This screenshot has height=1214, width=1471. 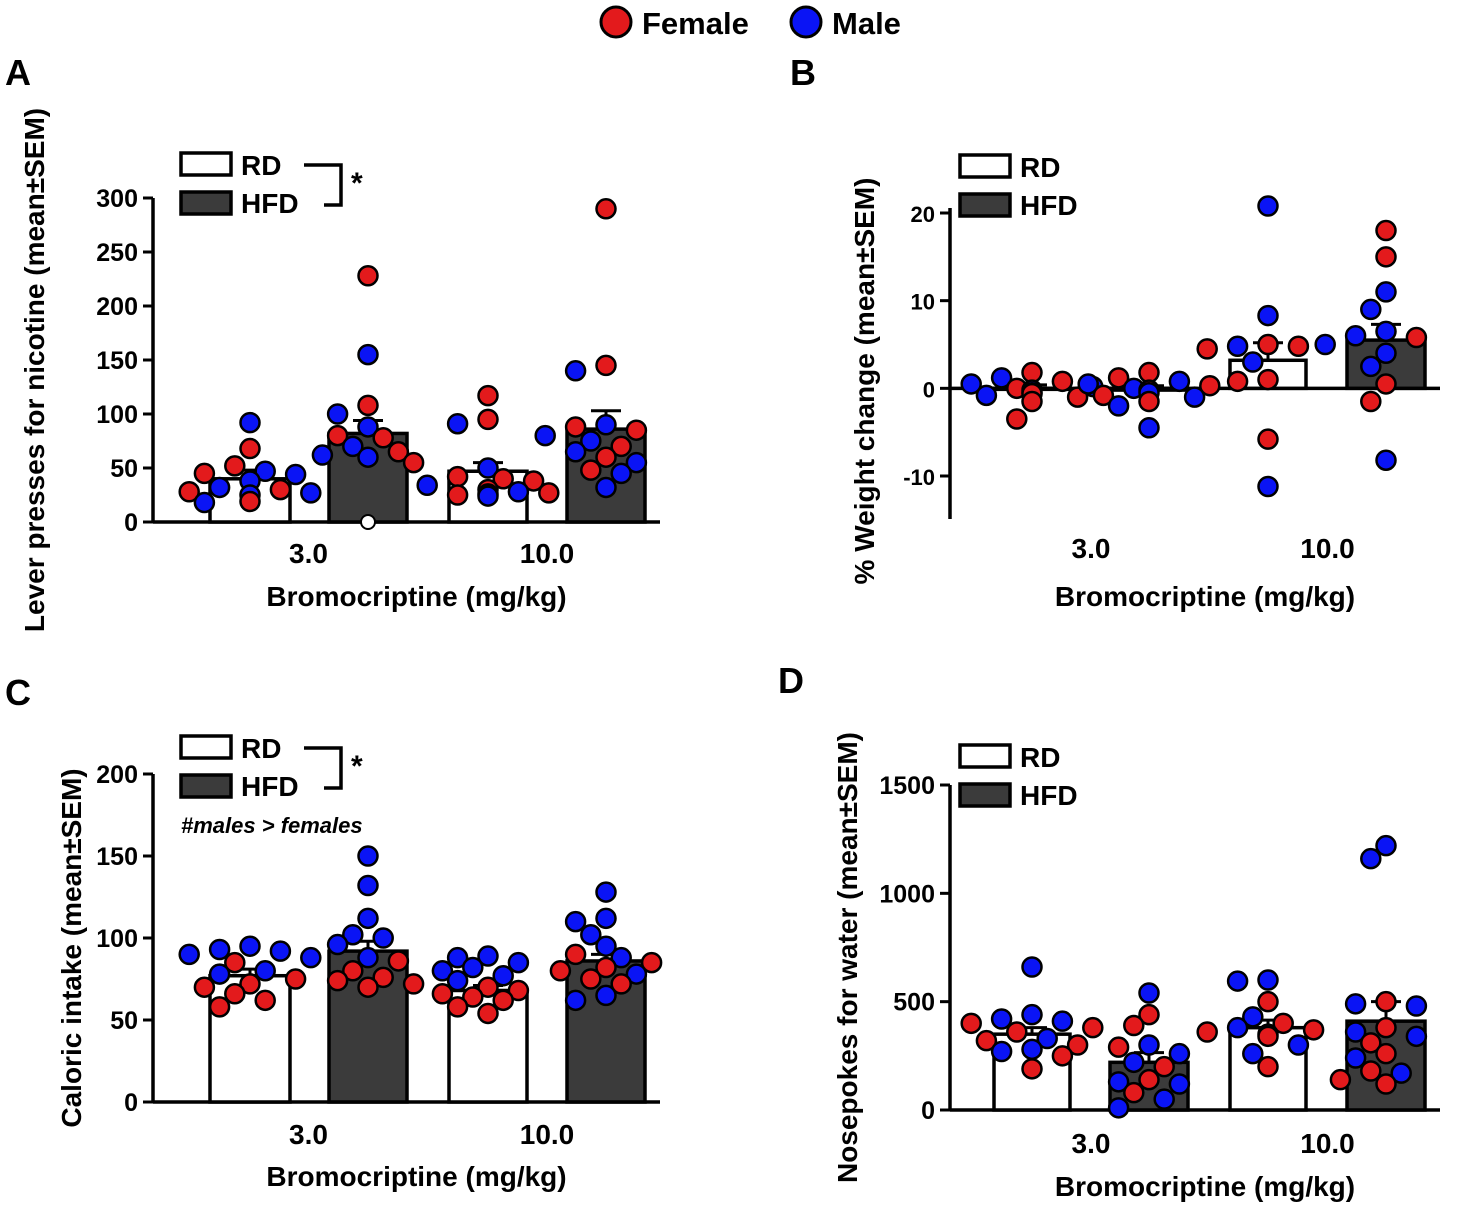 I want to click on panel-letter: C, so click(x=18, y=692).